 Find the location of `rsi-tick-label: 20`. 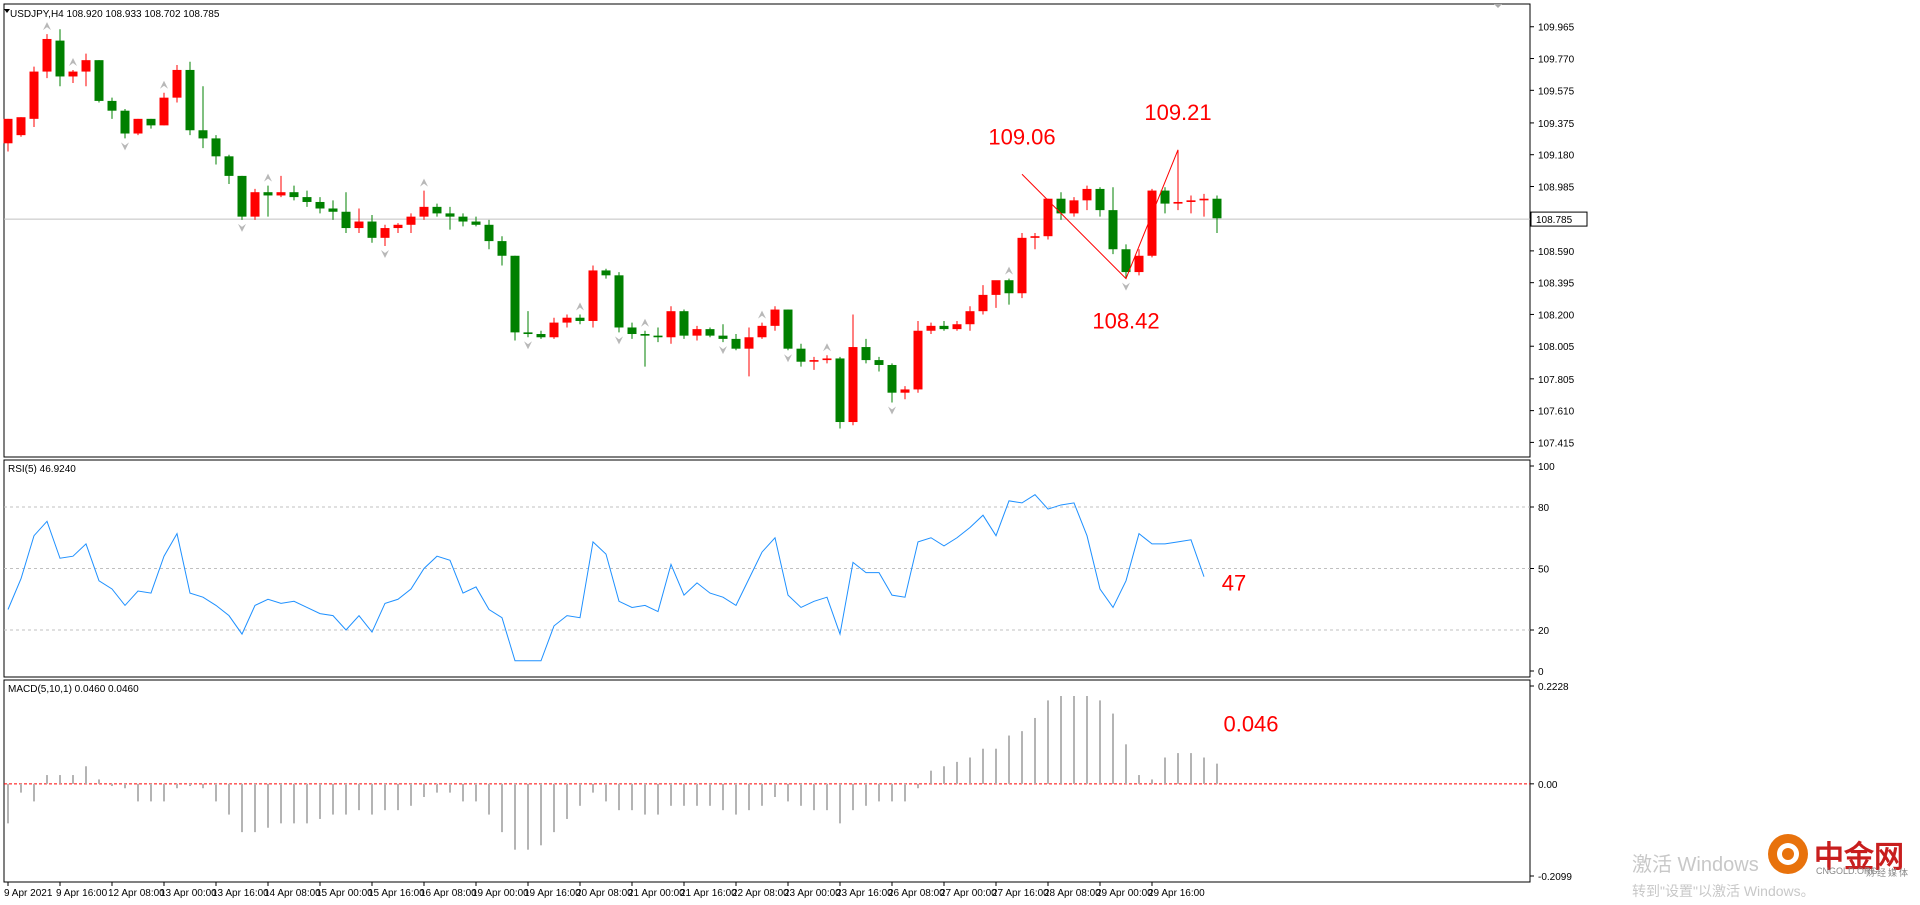

rsi-tick-label: 20 is located at coordinates (1544, 631).